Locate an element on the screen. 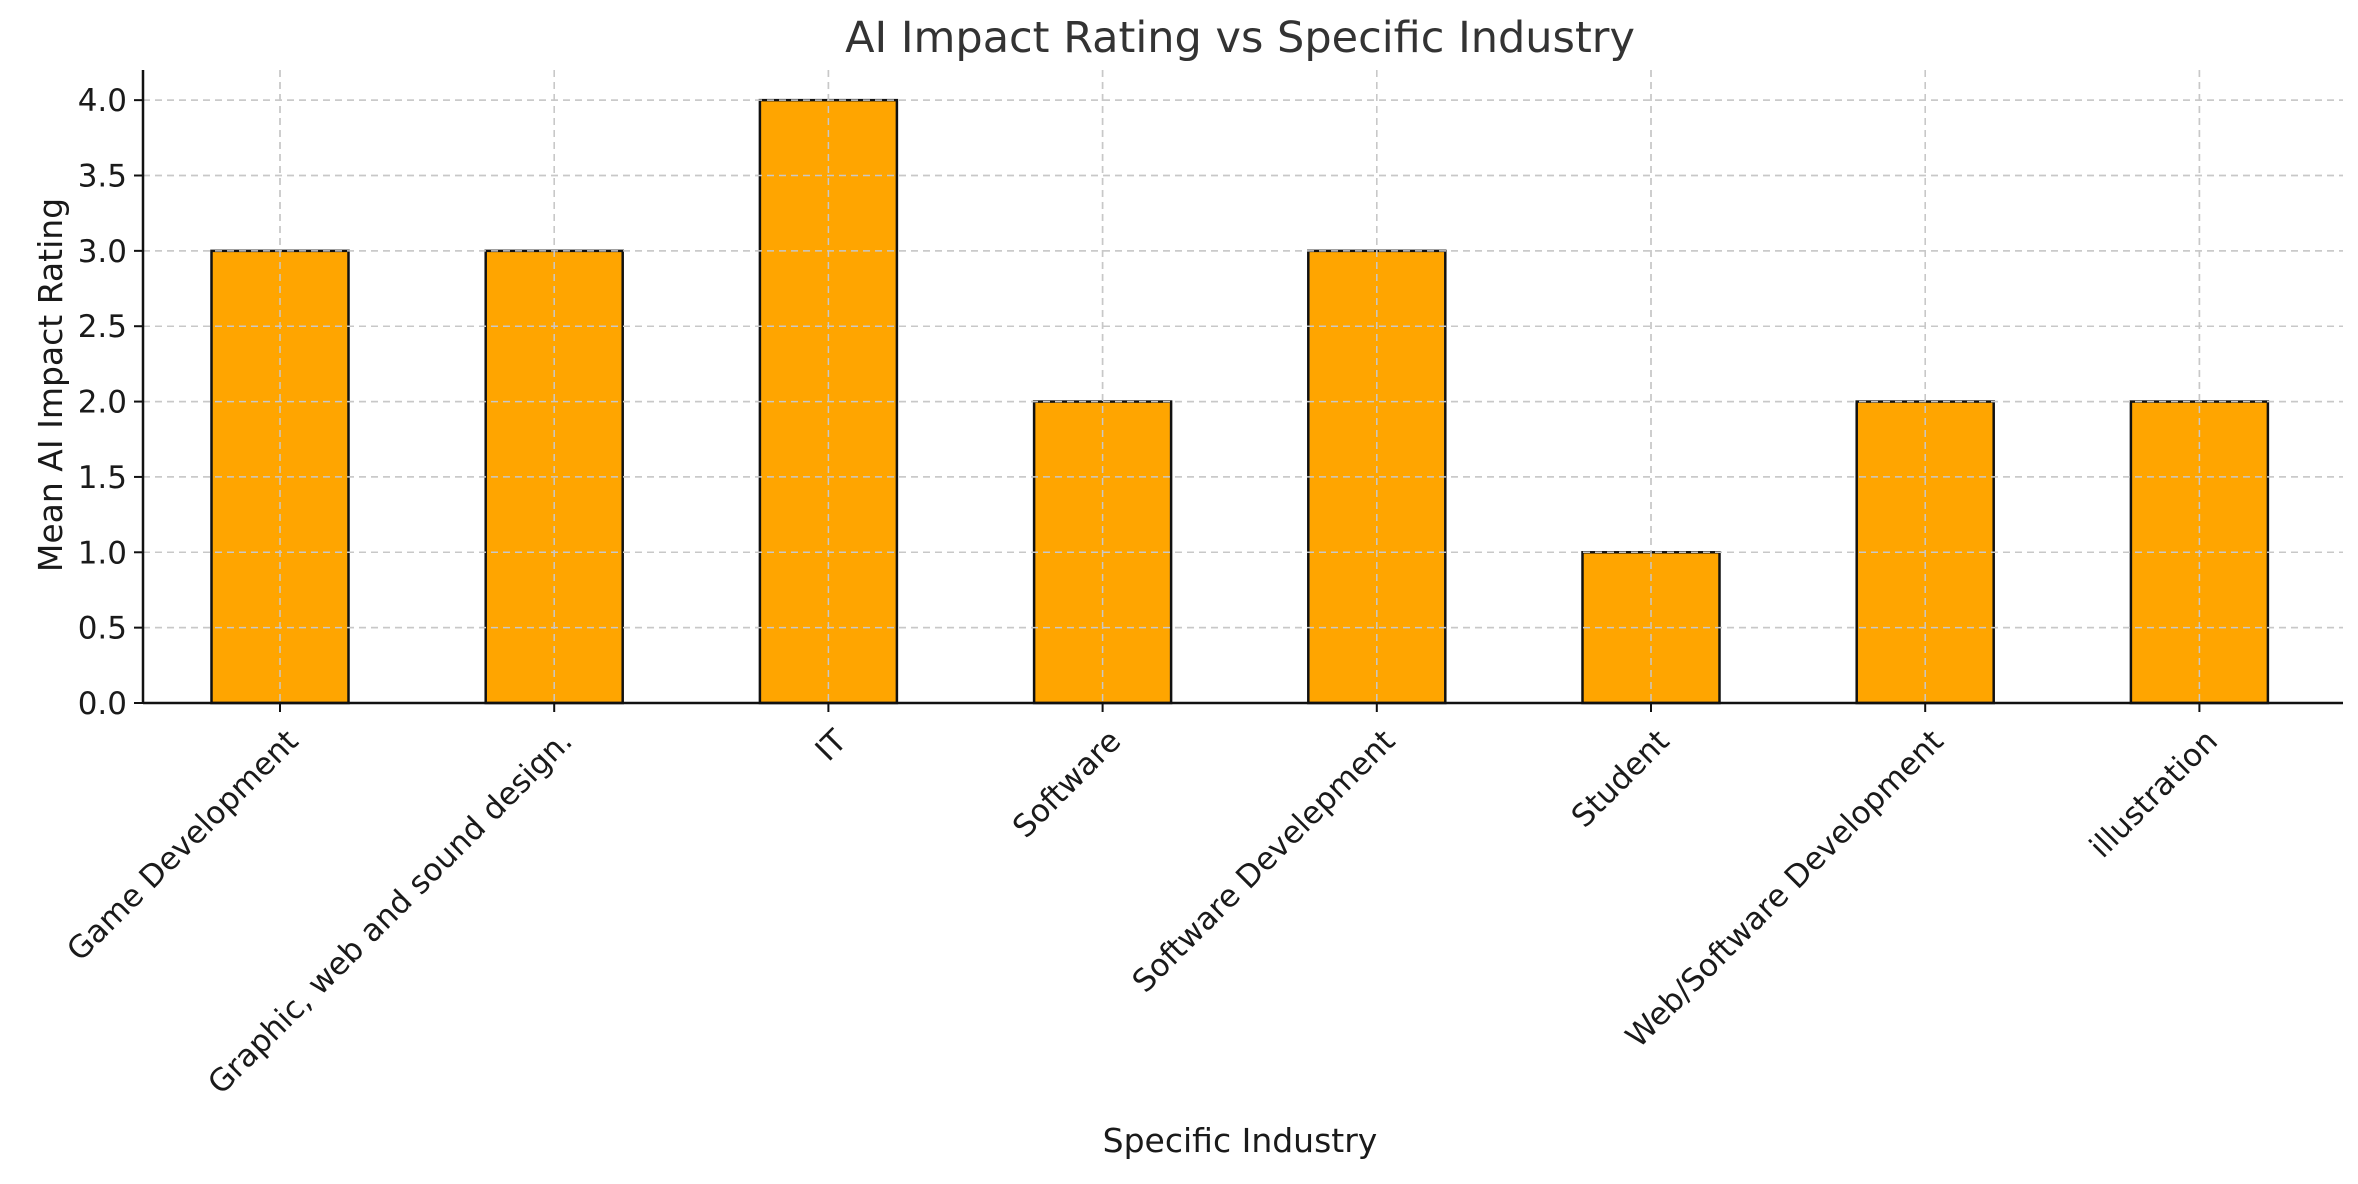  y-tick-label: 0.5 is located at coordinates (102, 629).